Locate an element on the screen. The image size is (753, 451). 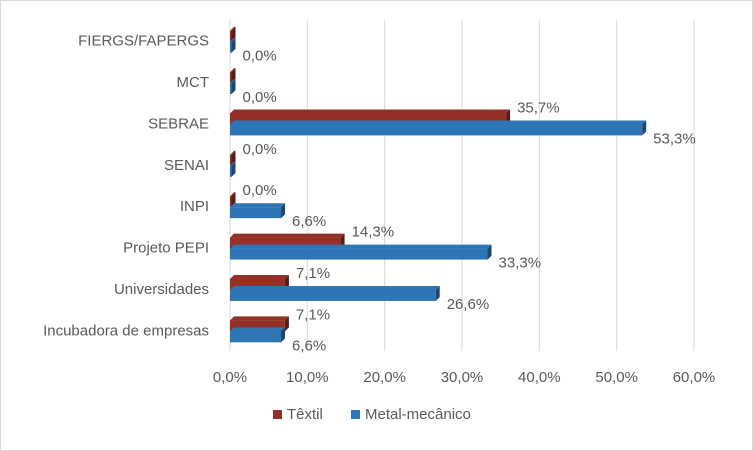
category-label: SEBRAE is located at coordinates (178, 123).